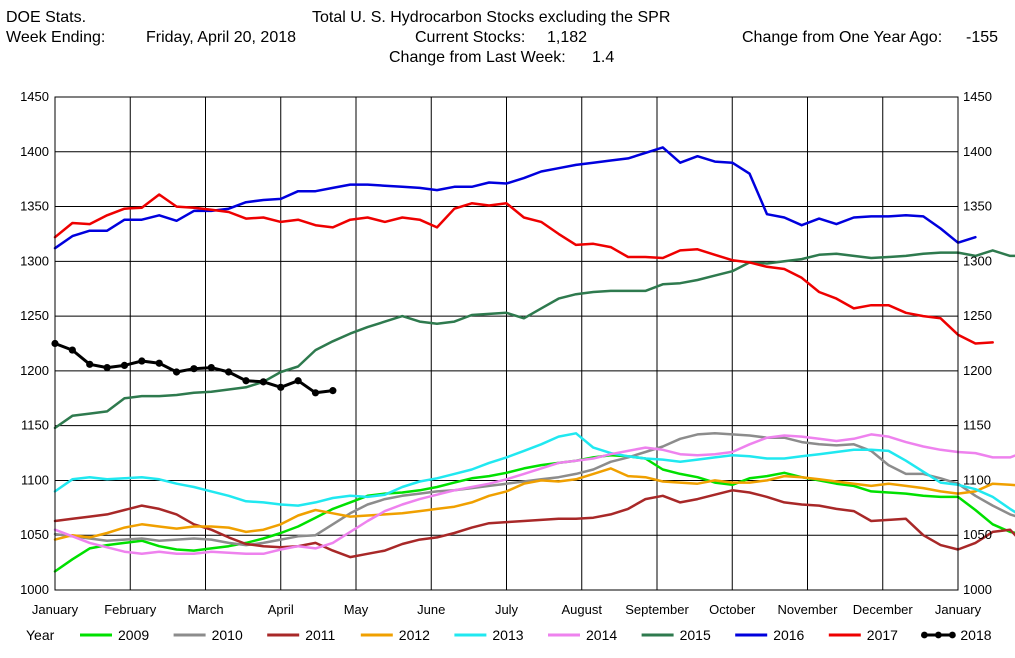  What do you see at coordinates (56, 37) in the screenshot?
I see `week-ending-label: Week Ending:` at bounding box center [56, 37].